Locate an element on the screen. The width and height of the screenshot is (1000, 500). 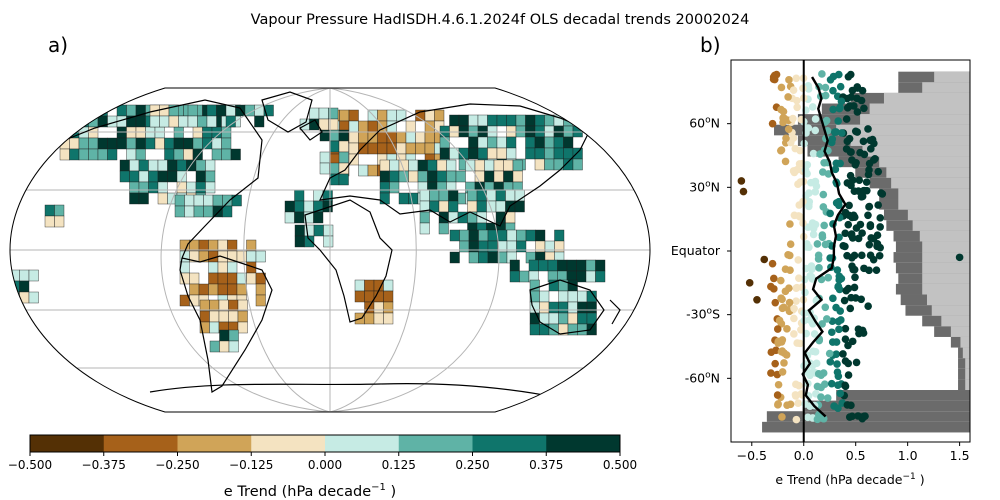
x-tick-label: 1.5 is located at coordinates (960, 455).